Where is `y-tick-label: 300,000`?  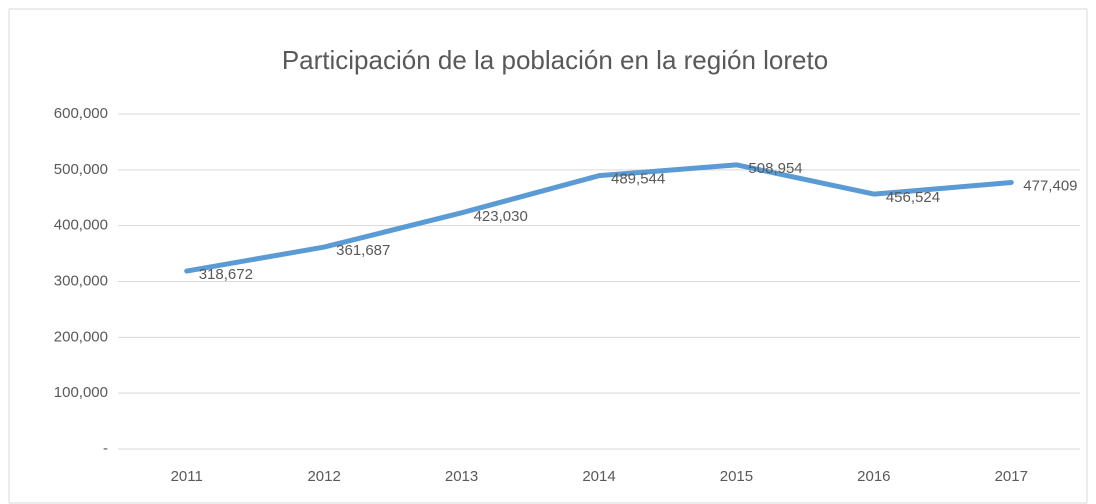
y-tick-label: 300,000 is located at coordinates (81, 280).